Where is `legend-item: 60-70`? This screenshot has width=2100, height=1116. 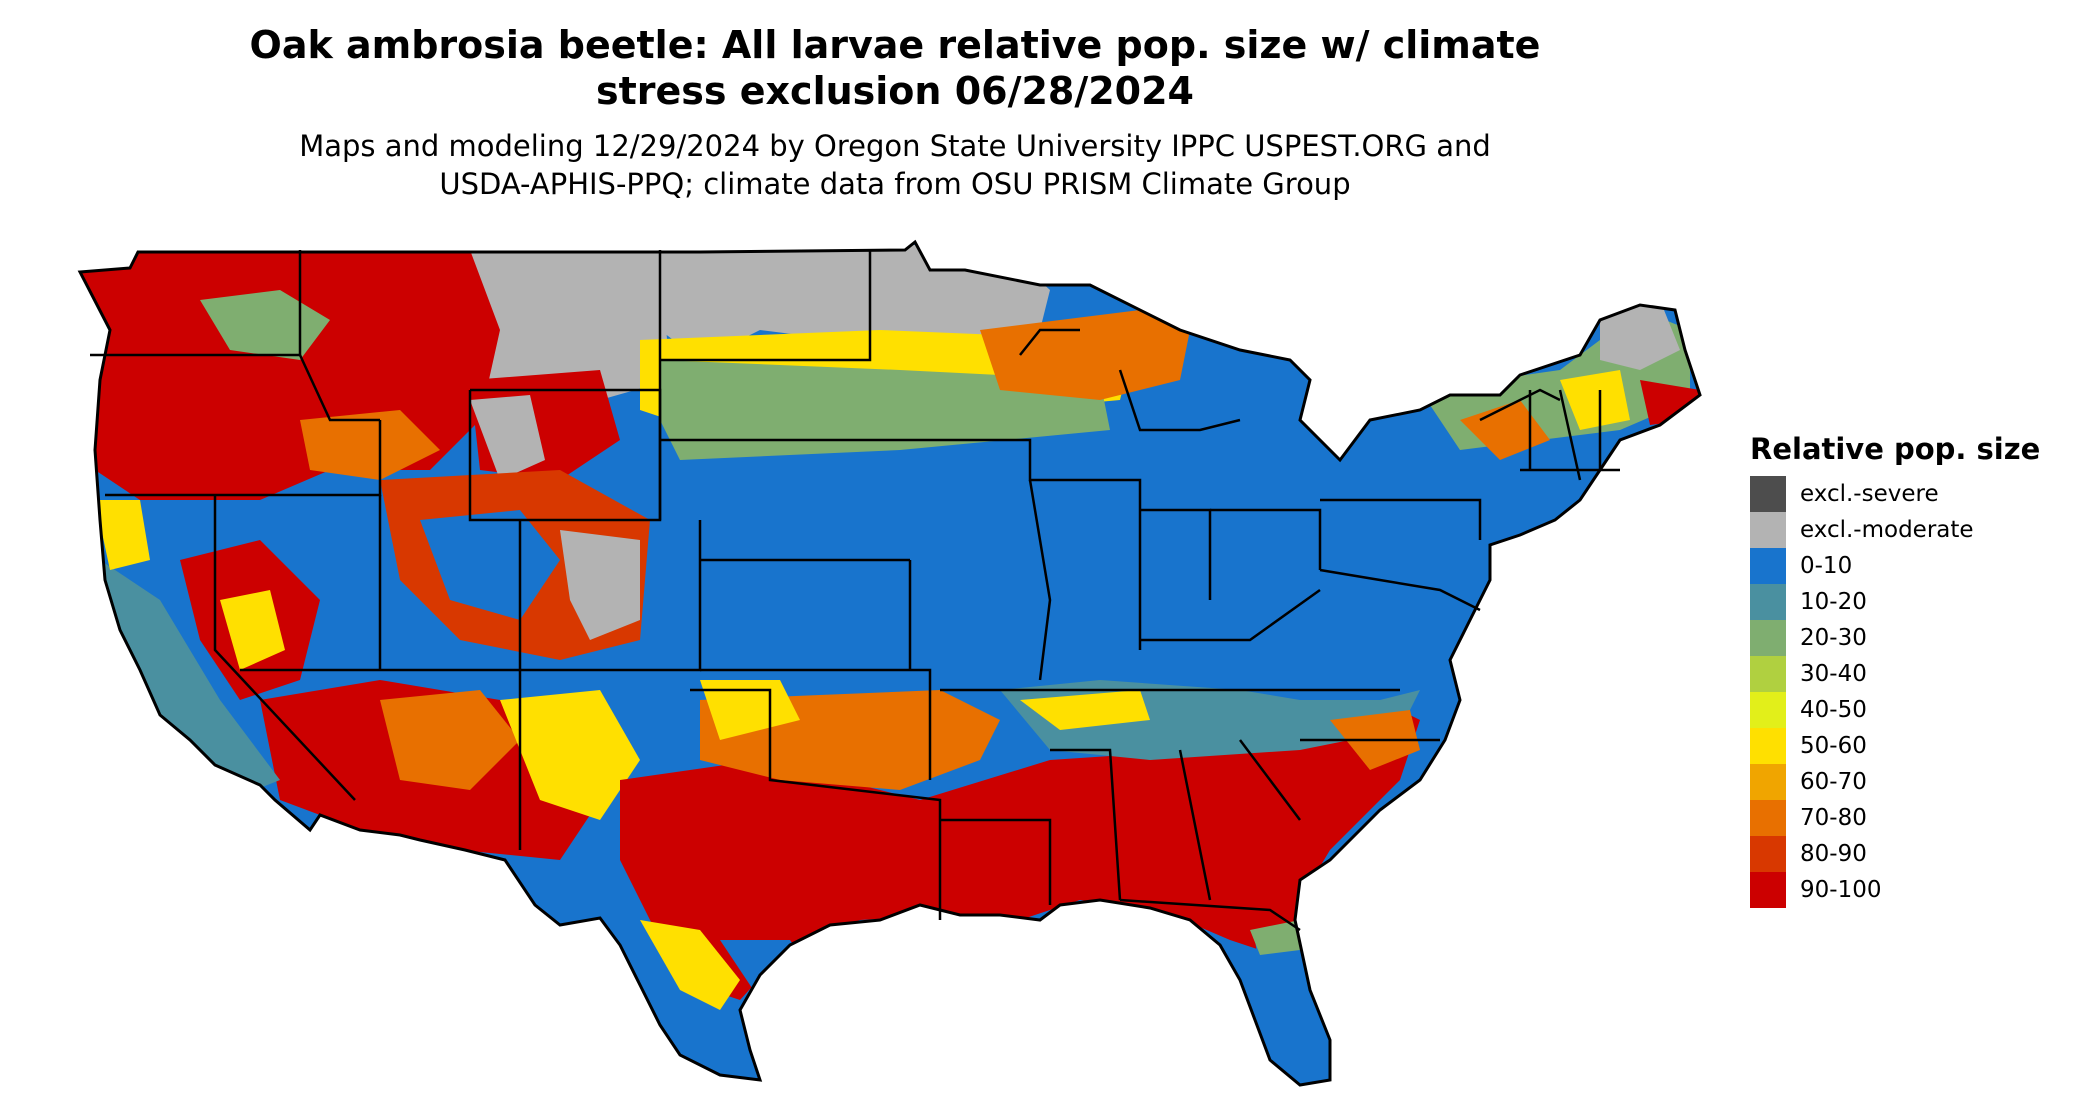
legend-item: 60-70 is located at coordinates (1895, 782).